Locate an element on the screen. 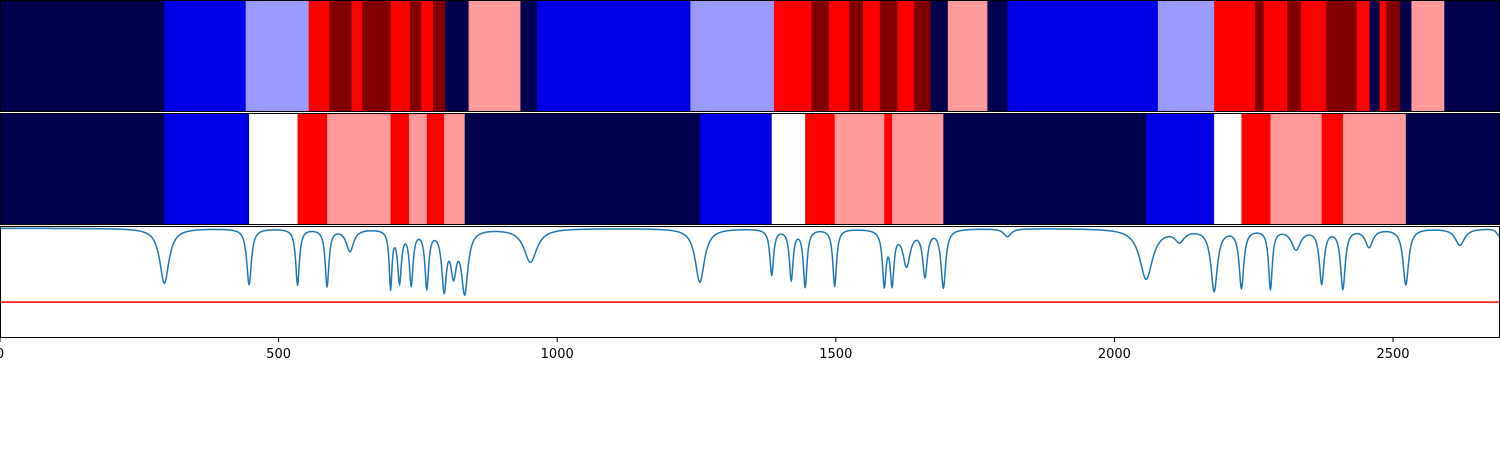 This screenshot has width=1500, height=450. x-tick-label: 1000 is located at coordinates (557, 354).